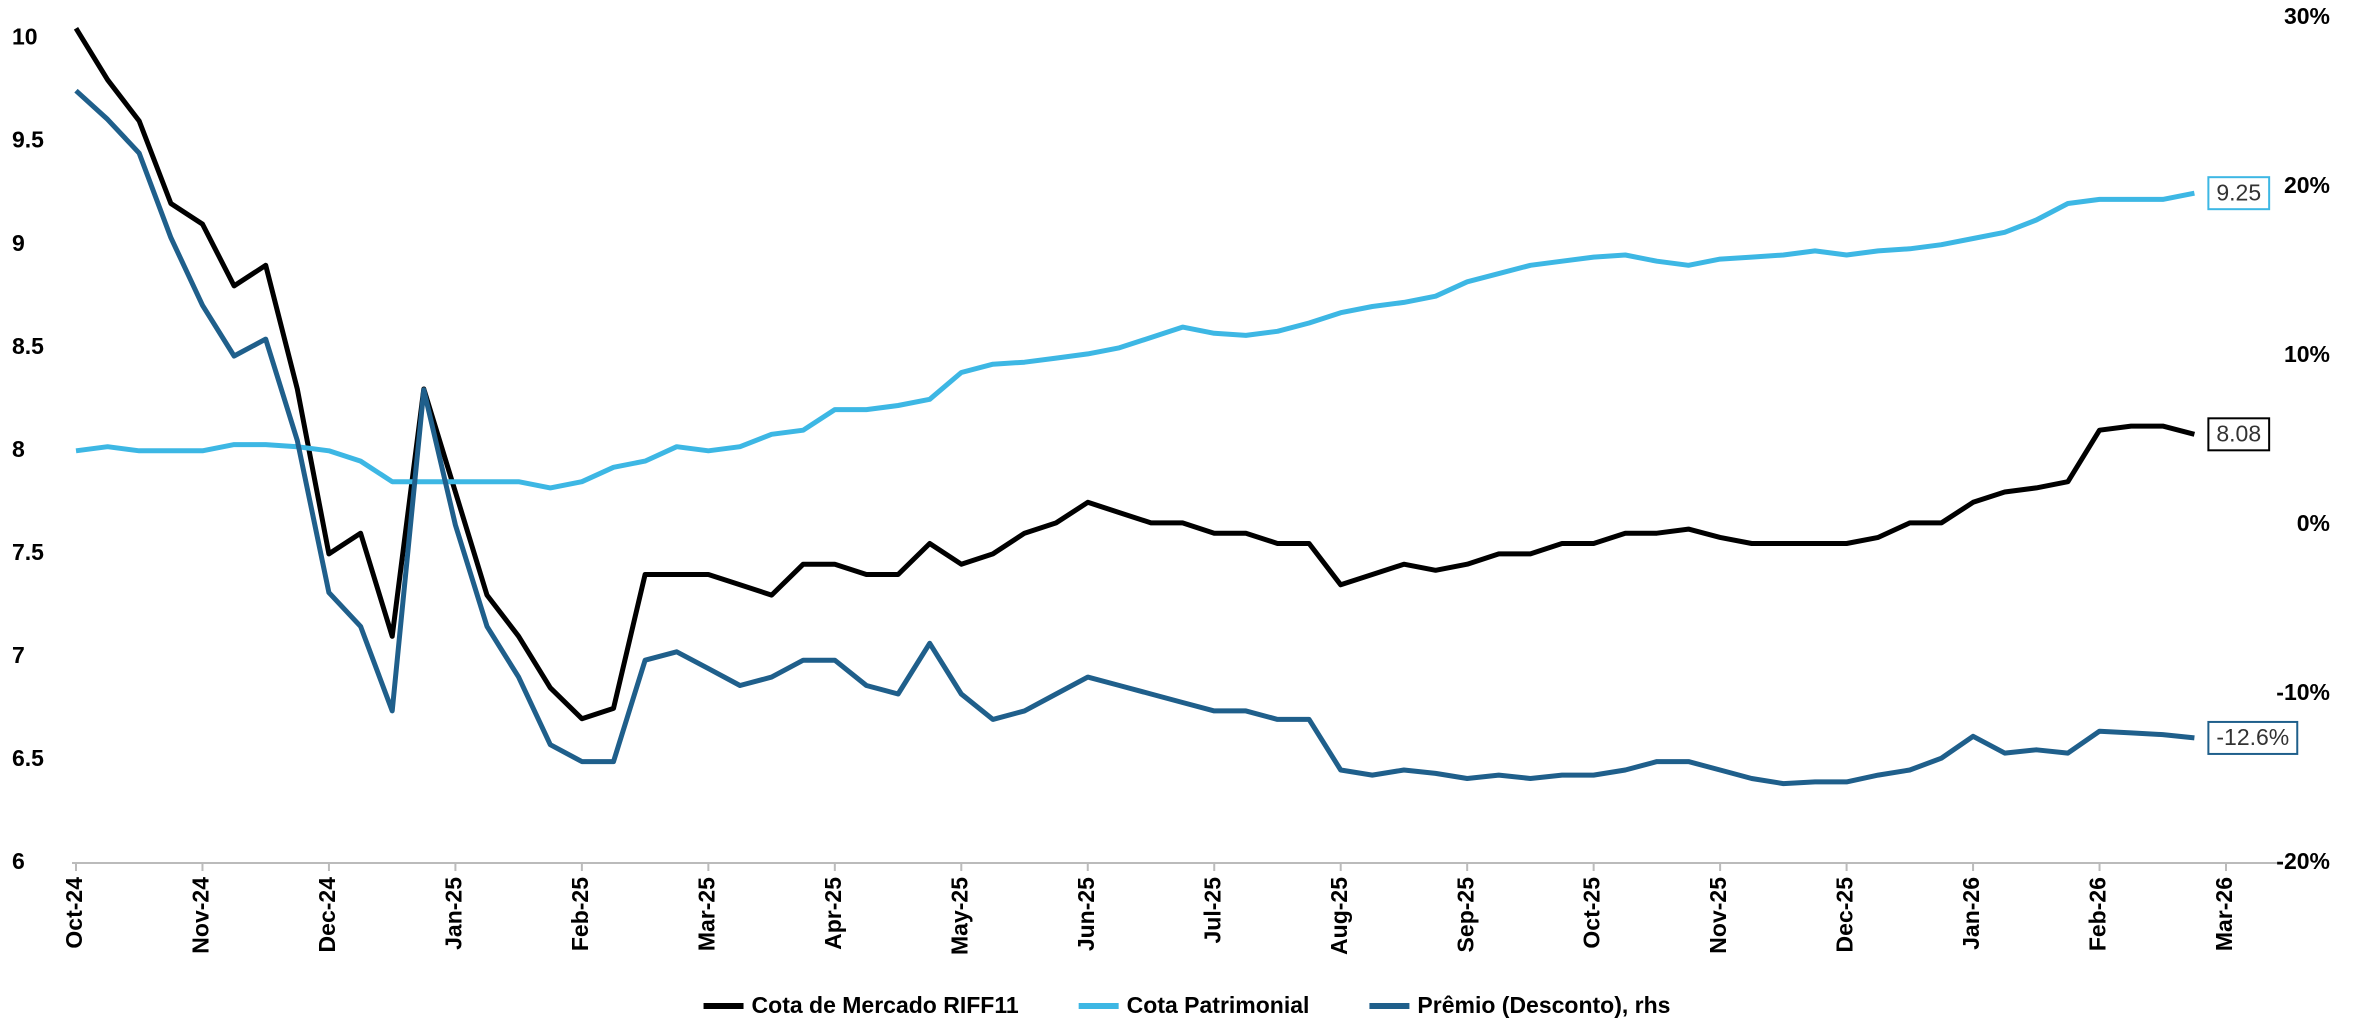 This screenshot has width=2374, height=1025. What do you see at coordinates (1218, 1005) in the screenshot?
I see `legend-label: Cota Patrimonial` at bounding box center [1218, 1005].